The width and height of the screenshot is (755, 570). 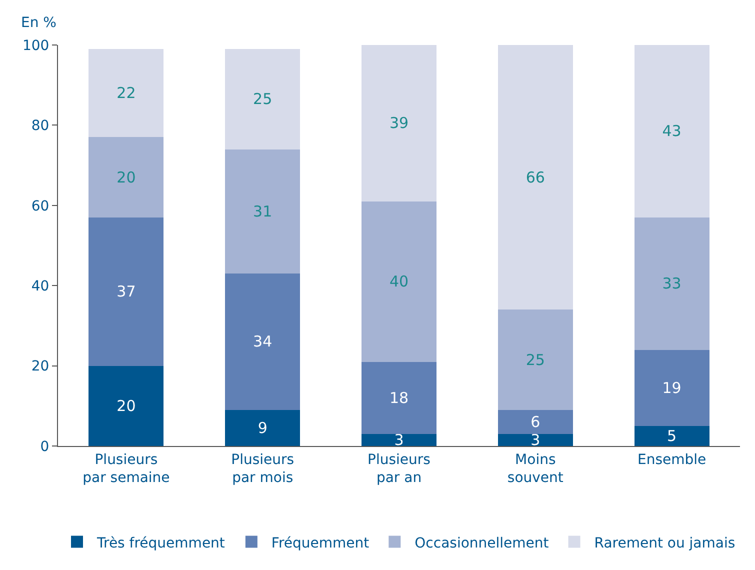 I want to click on data-label: 39, so click(x=399, y=123).